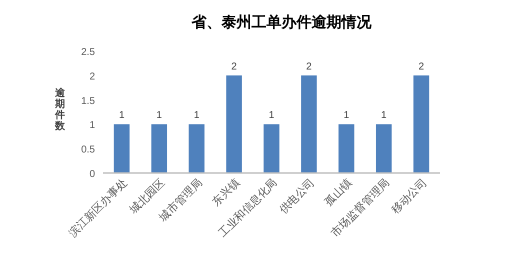  Describe the element at coordinates (88, 101) in the screenshot. I see `y-tick-label: 1.5` at that location.